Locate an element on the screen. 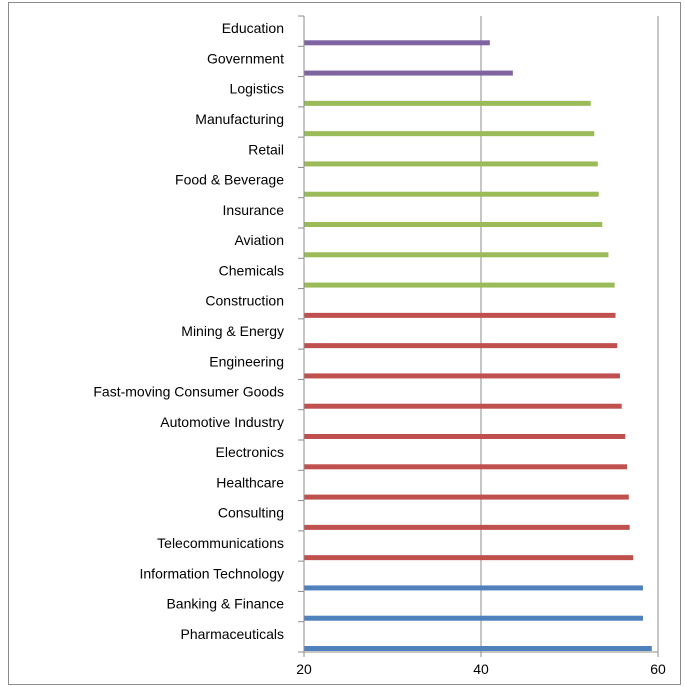  bar-healthcare is located at coordinates (466, 497).